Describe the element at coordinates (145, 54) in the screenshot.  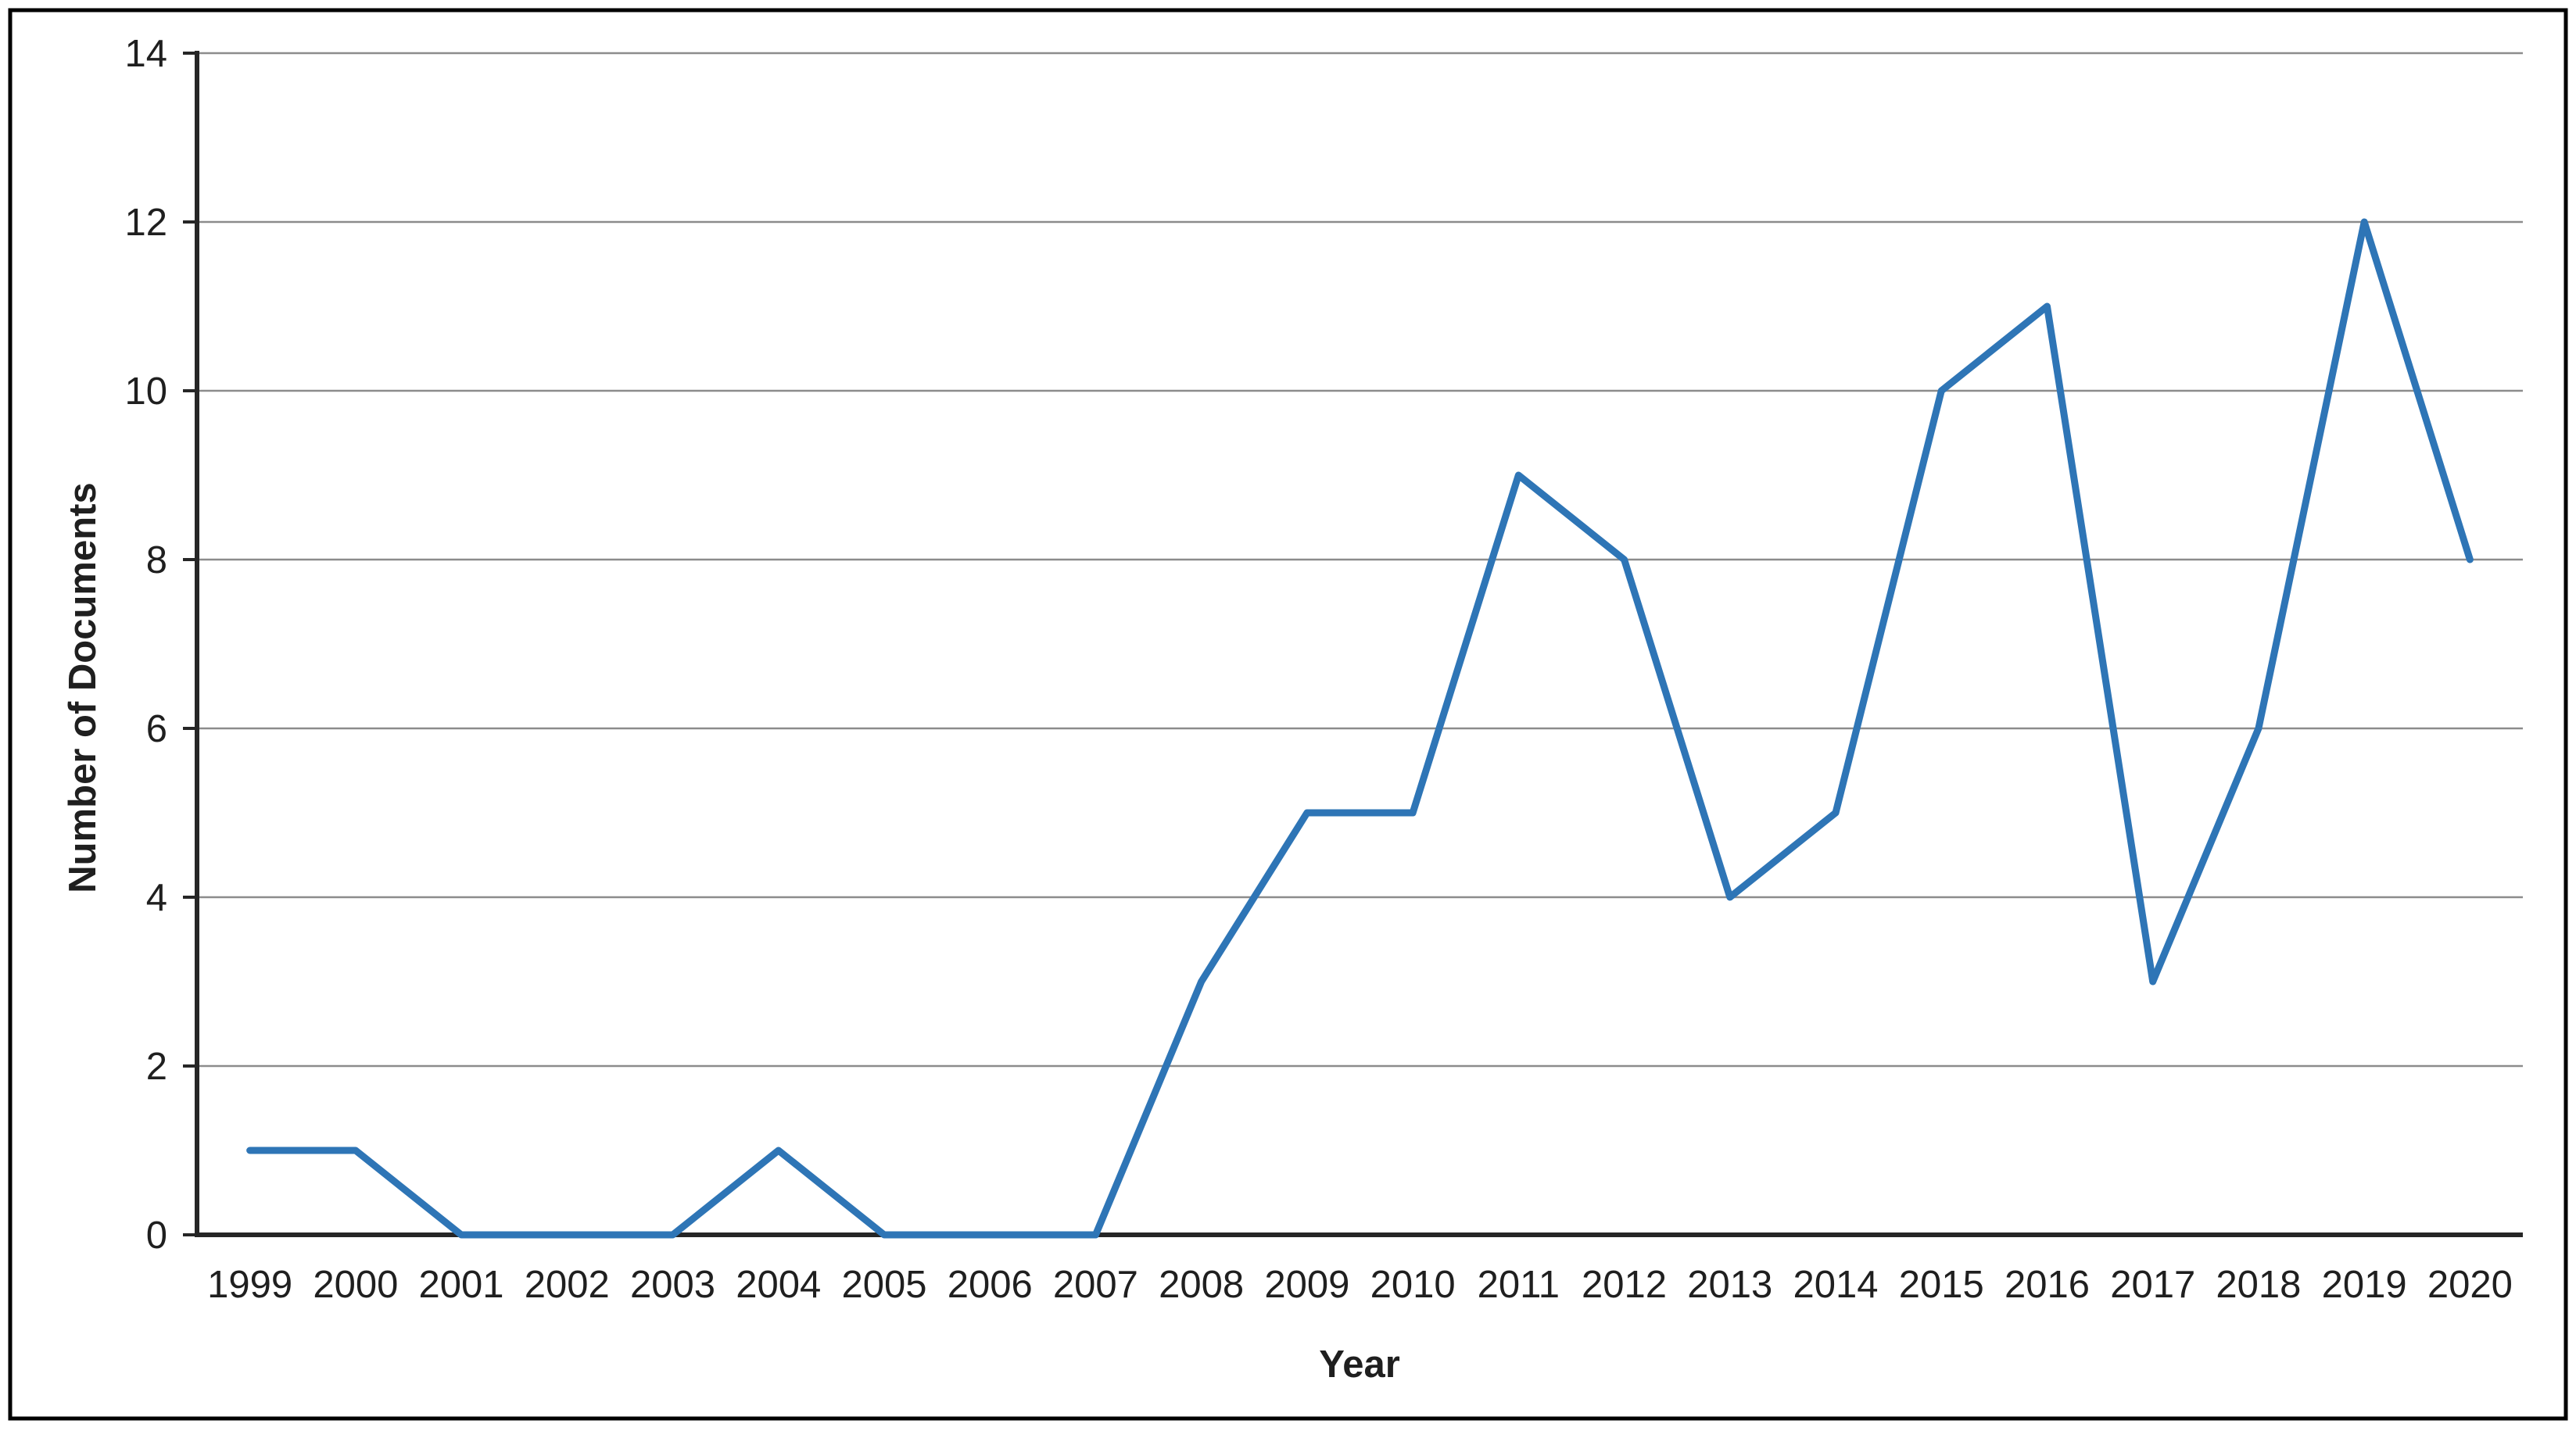
I see `y-tick-label-14: 14` at that location.